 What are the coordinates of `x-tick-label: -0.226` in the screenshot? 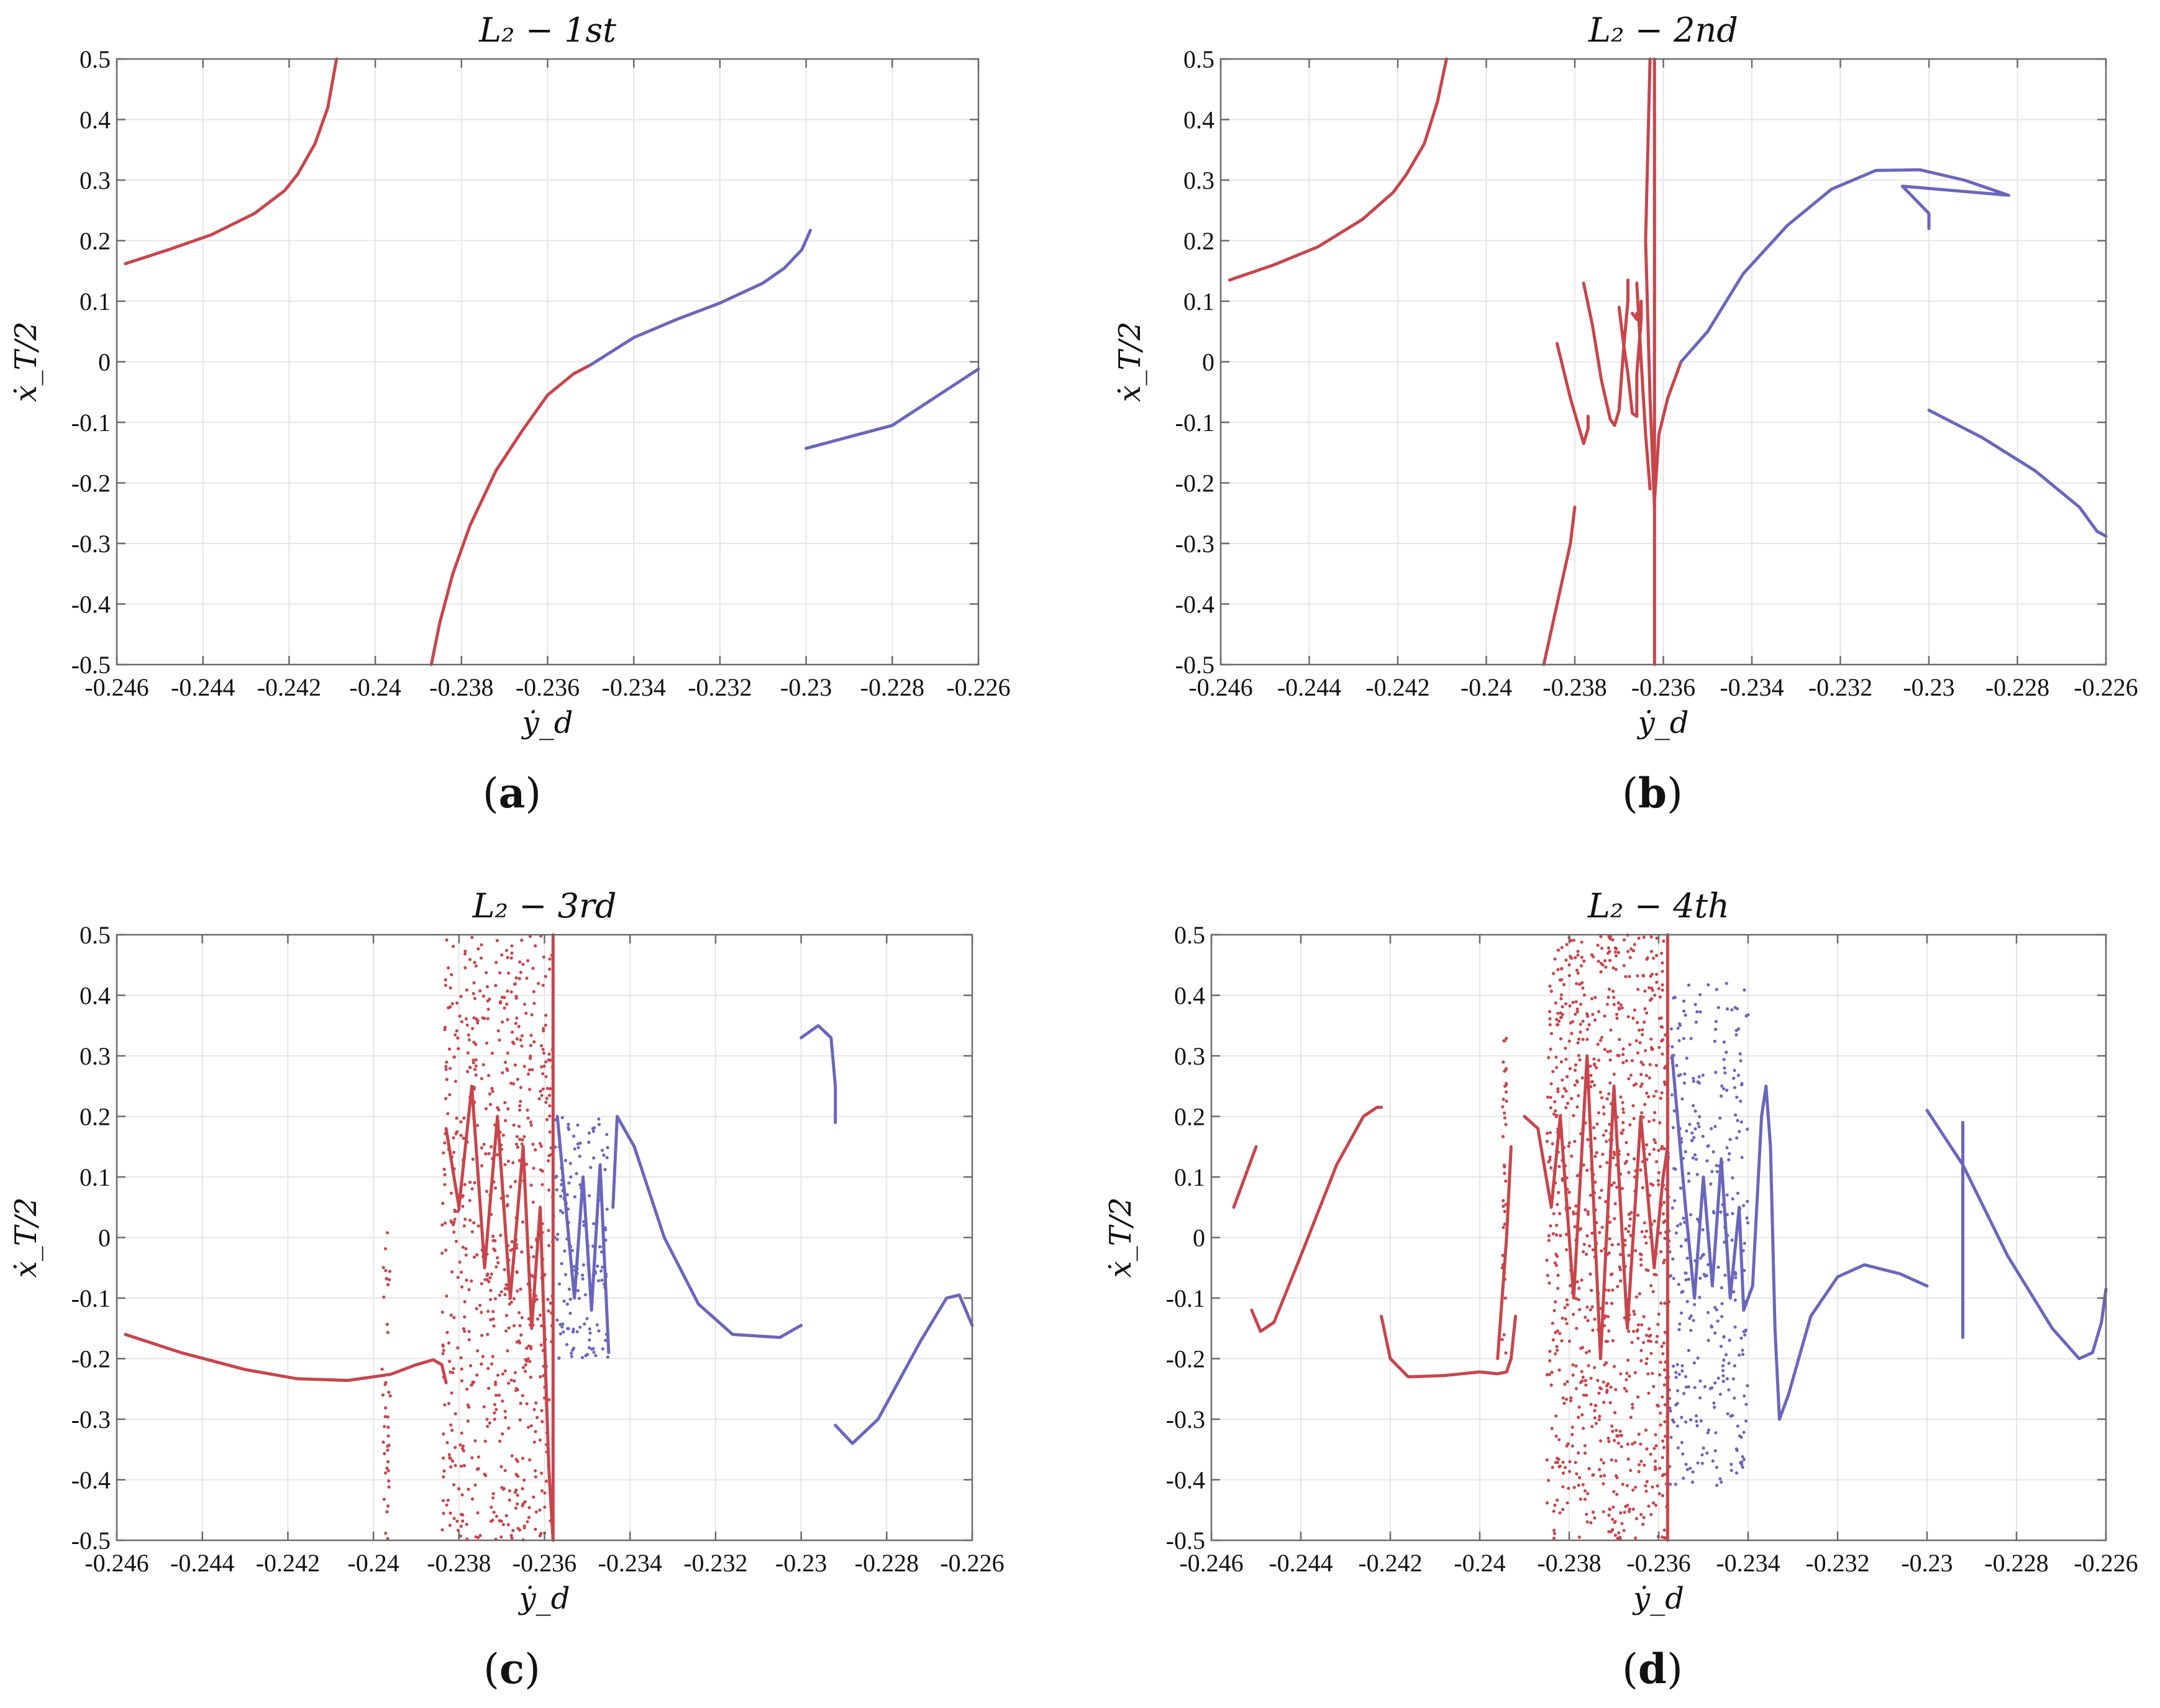 It's located at (2106, 687).